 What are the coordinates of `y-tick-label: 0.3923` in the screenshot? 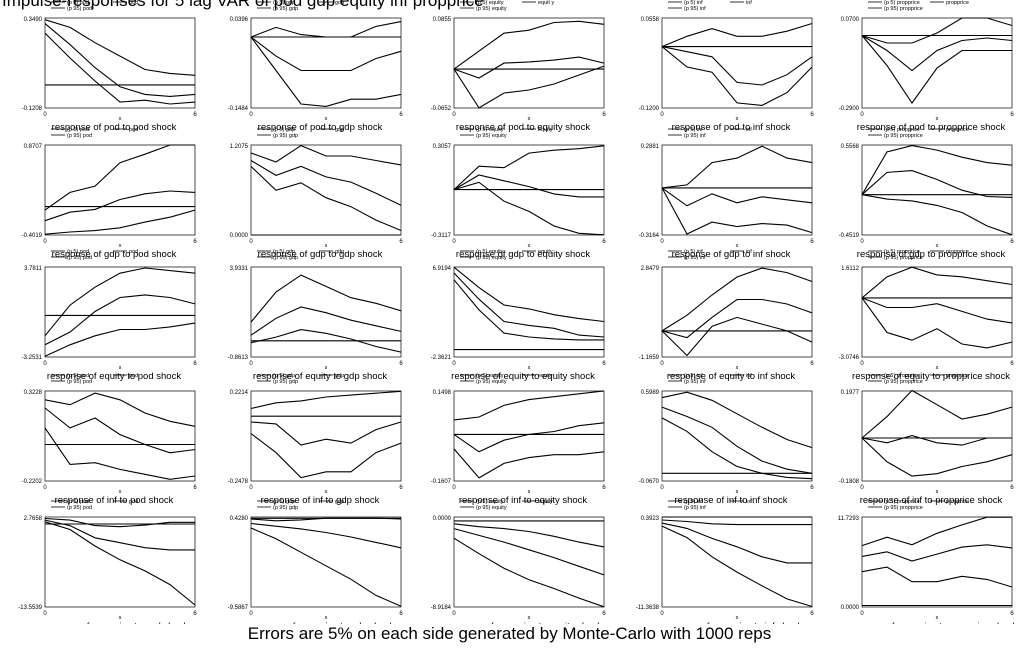 It's located at (650, 519).